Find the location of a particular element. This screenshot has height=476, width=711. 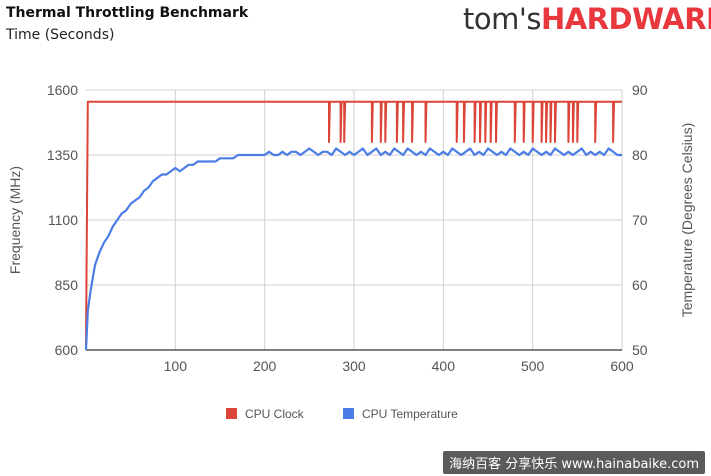

y-left-tick-label: 1350 is located at coordinates (62, 155).